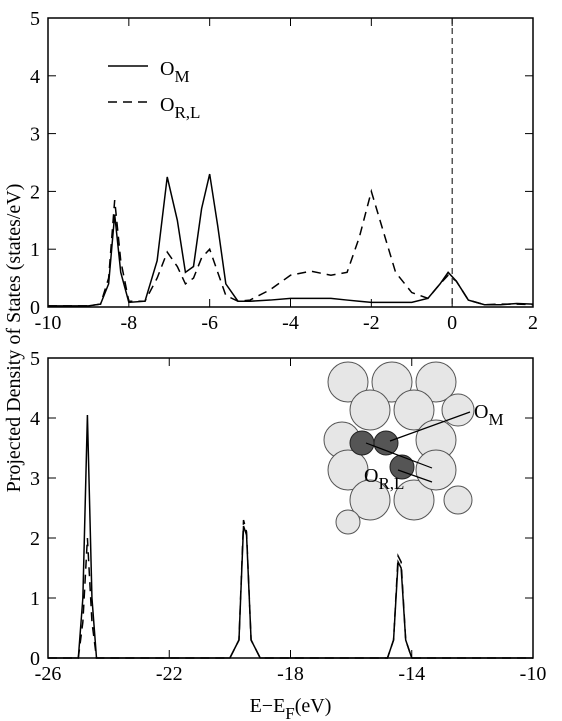  I want to click on annotation-sub: R,L, so click(391, 483).